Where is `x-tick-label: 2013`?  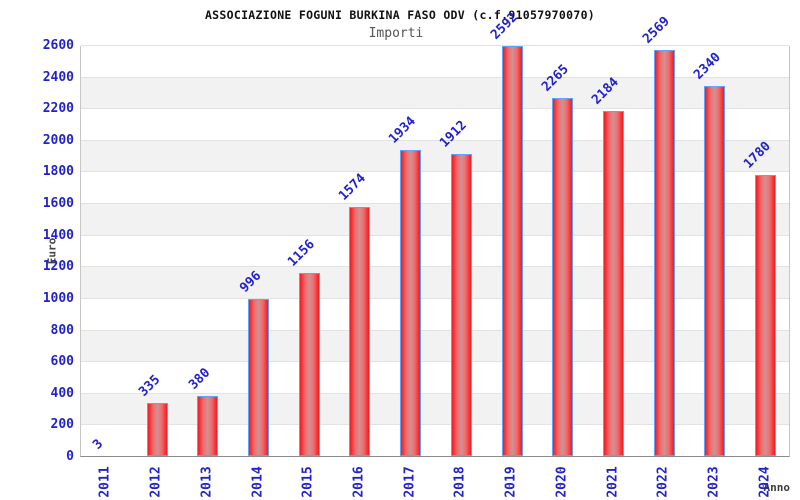
x-tick-label: 2013 is located at coordinates (207, 482).